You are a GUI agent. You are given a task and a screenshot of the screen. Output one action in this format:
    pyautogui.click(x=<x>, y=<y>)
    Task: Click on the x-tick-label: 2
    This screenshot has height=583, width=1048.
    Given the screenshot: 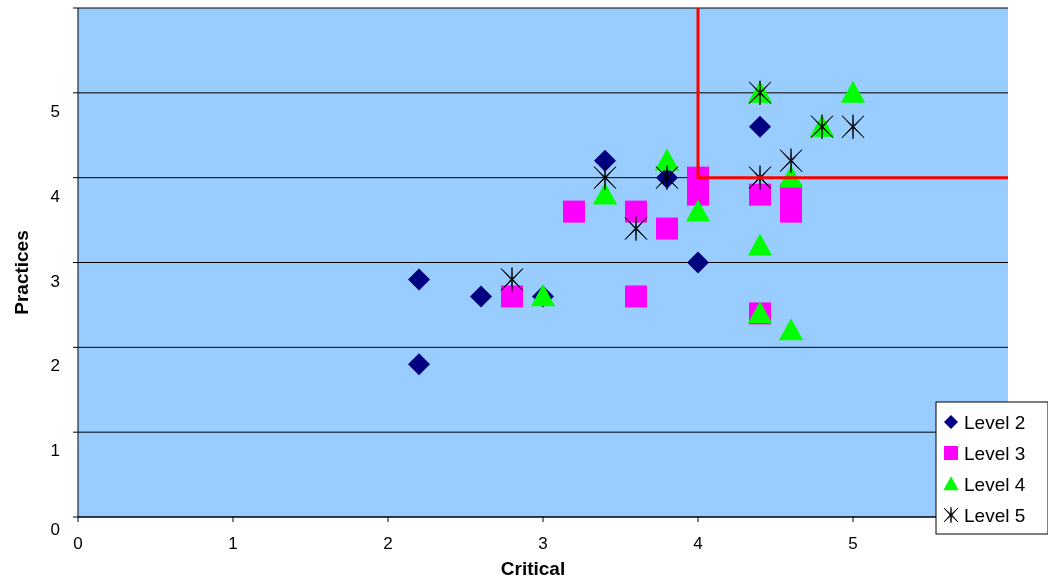 What is the action you would take?
    pyautogui.click(x=388, y=543)
    